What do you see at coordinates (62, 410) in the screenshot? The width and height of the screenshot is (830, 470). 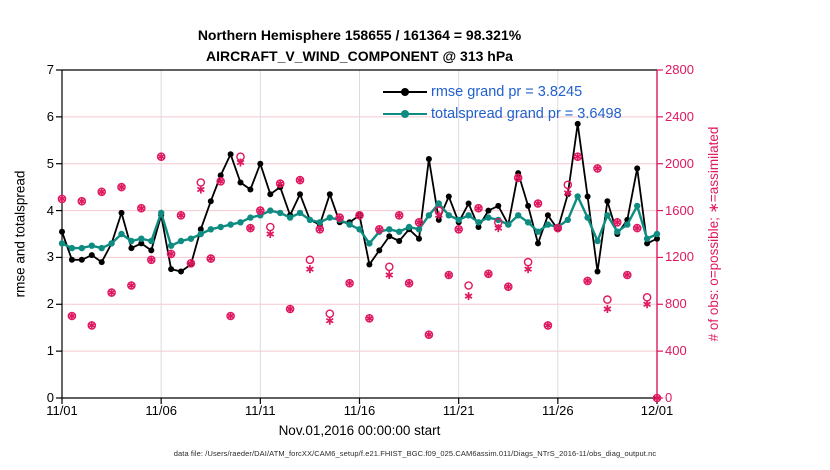 I see `x-tick-label: 11/01` at bounding box center [62, 410].